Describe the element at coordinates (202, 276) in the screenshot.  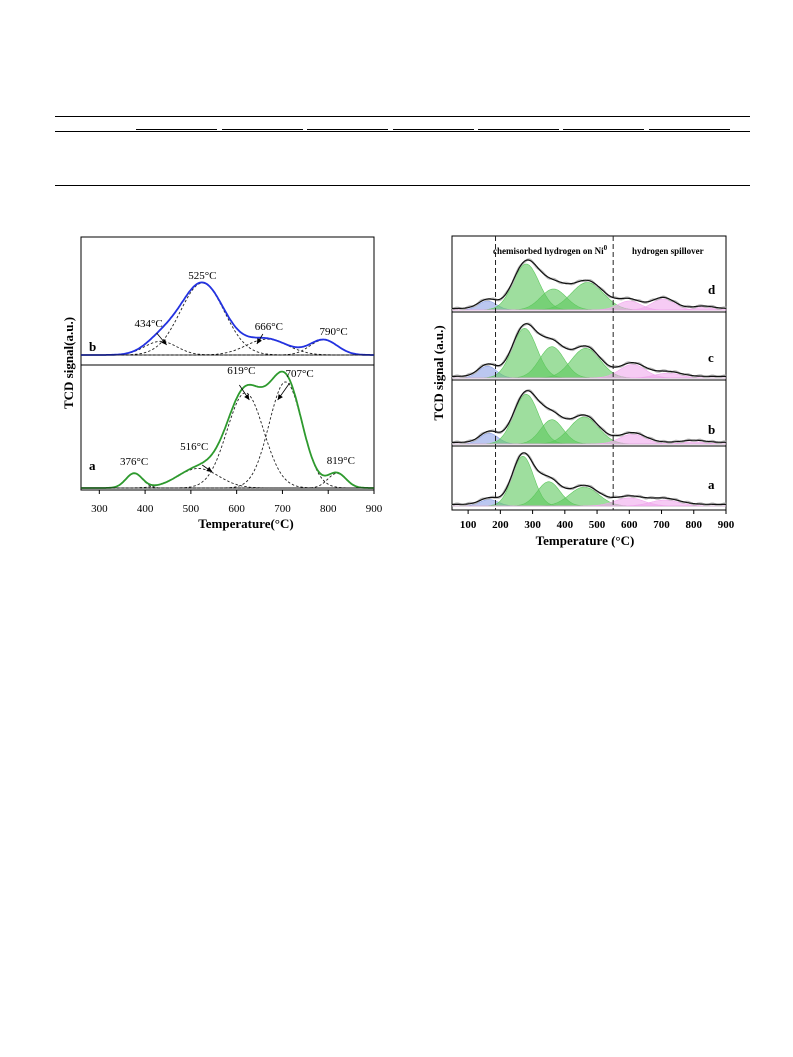
I see `peak-label: 525°C` at that location.